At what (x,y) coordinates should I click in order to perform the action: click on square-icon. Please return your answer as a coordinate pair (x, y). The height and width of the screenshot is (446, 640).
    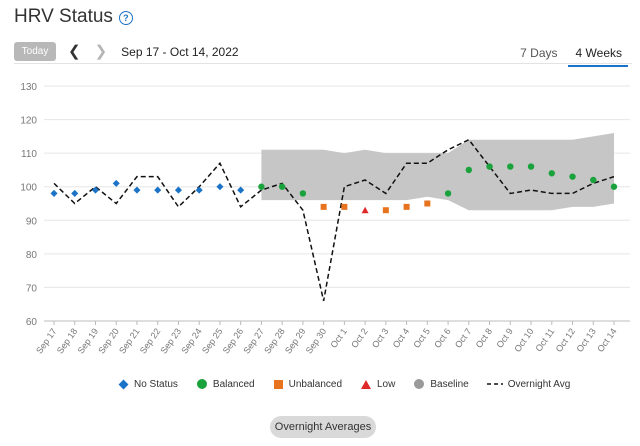
    Looking at the image, I should click on (278, 384).